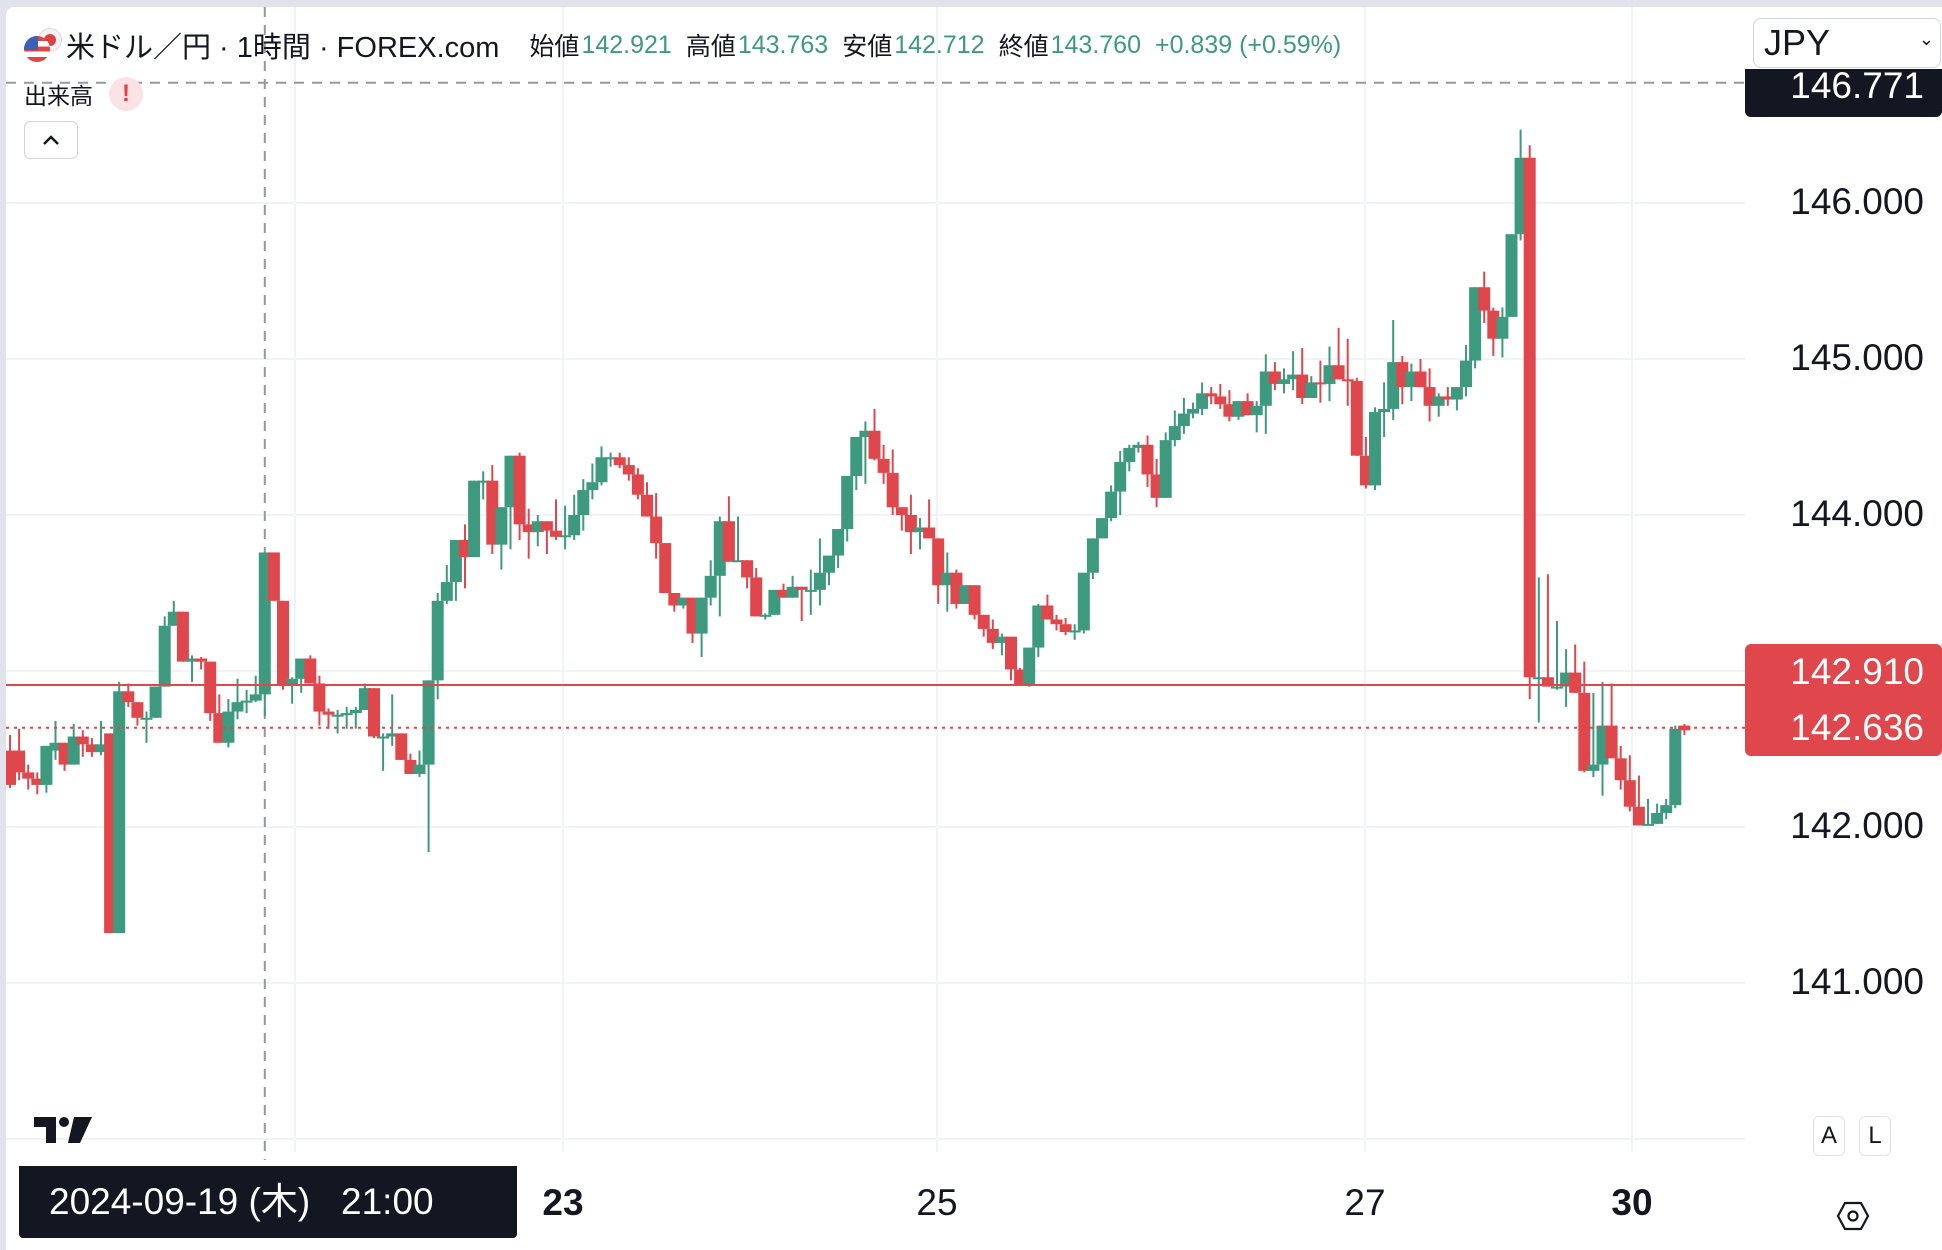 The width and height of the screenshot is (1942, 1250). Describe the element at coordinates (1095, 44) in the screenshot. I see `close-value: 143.760` at that location.